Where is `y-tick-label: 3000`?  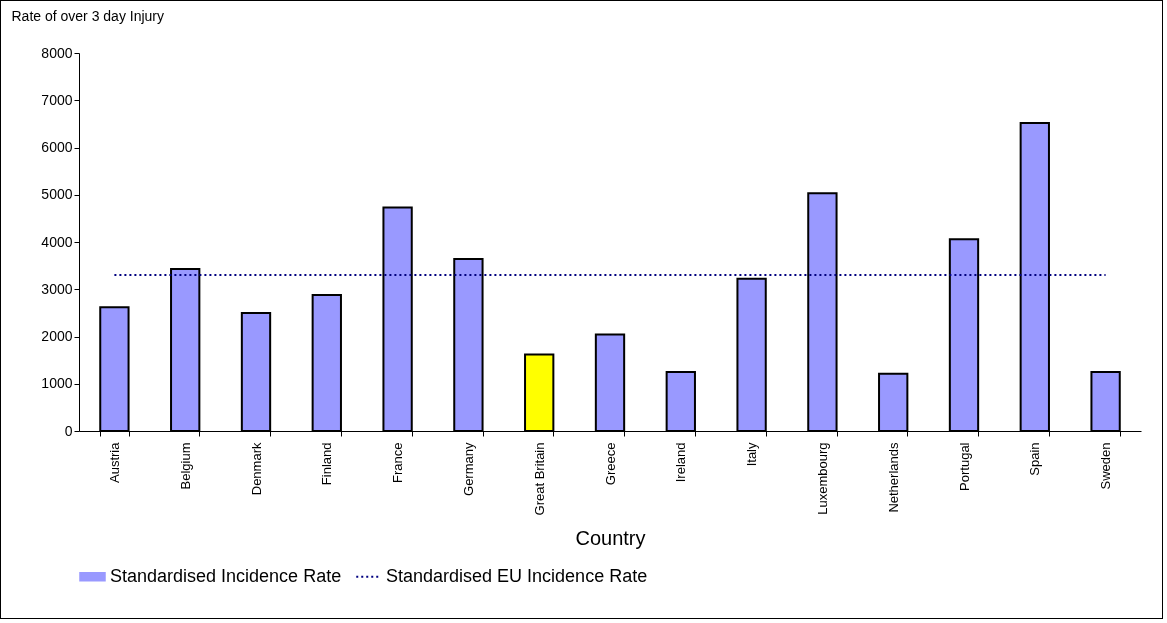 y-tick-label: 3000 is located at coordinates (57, 288).